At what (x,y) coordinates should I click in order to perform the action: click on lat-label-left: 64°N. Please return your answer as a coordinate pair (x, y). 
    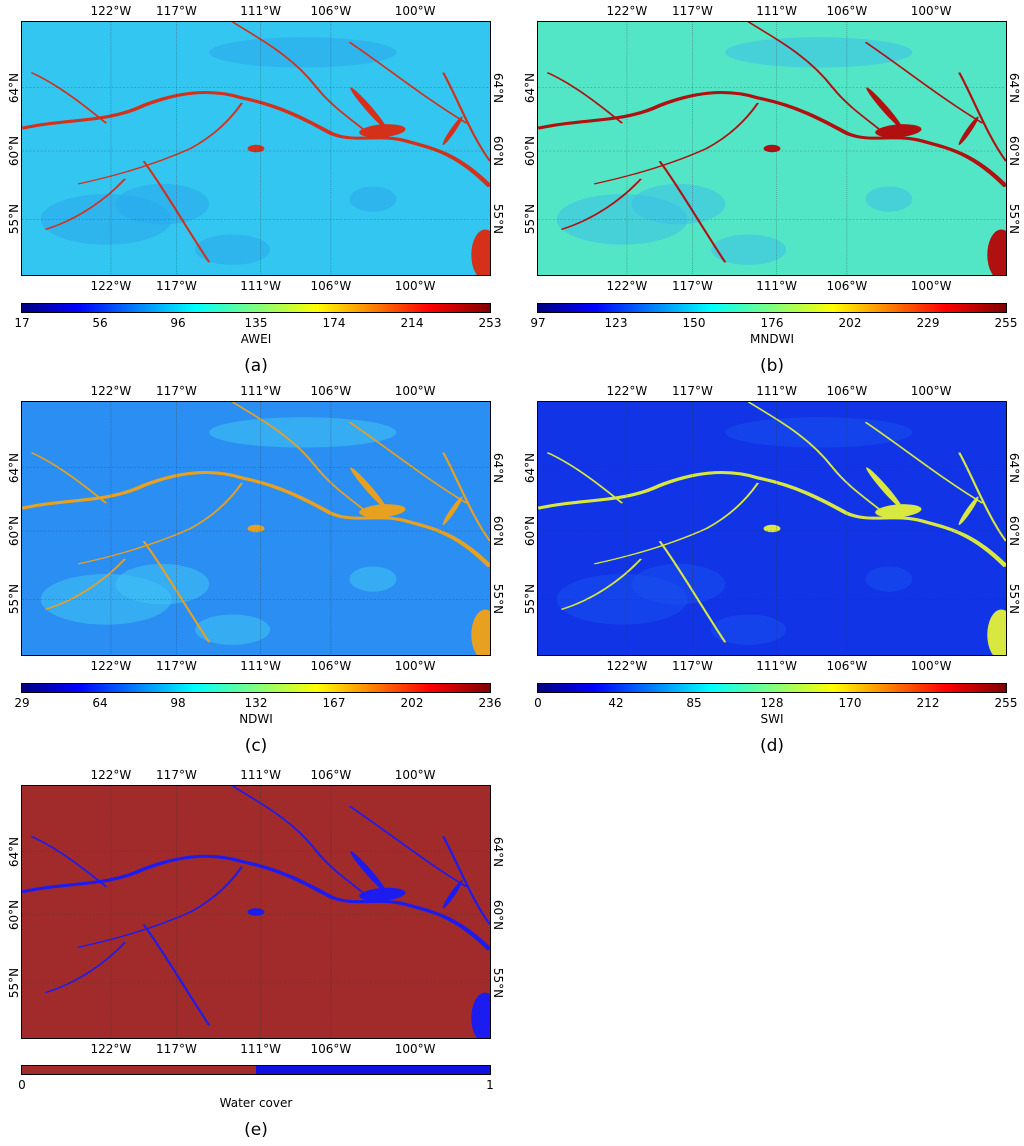
    Looking at the image, I should click on (530, 87).